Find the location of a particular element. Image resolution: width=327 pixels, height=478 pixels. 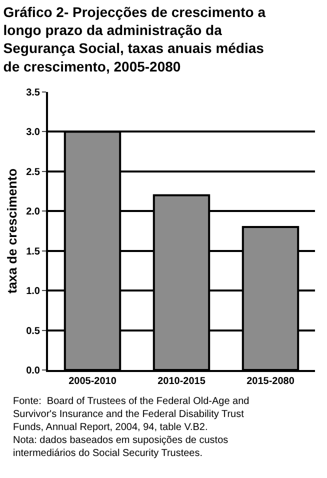

y-tick-label: 1.0 is located at coordinates (33, 292).